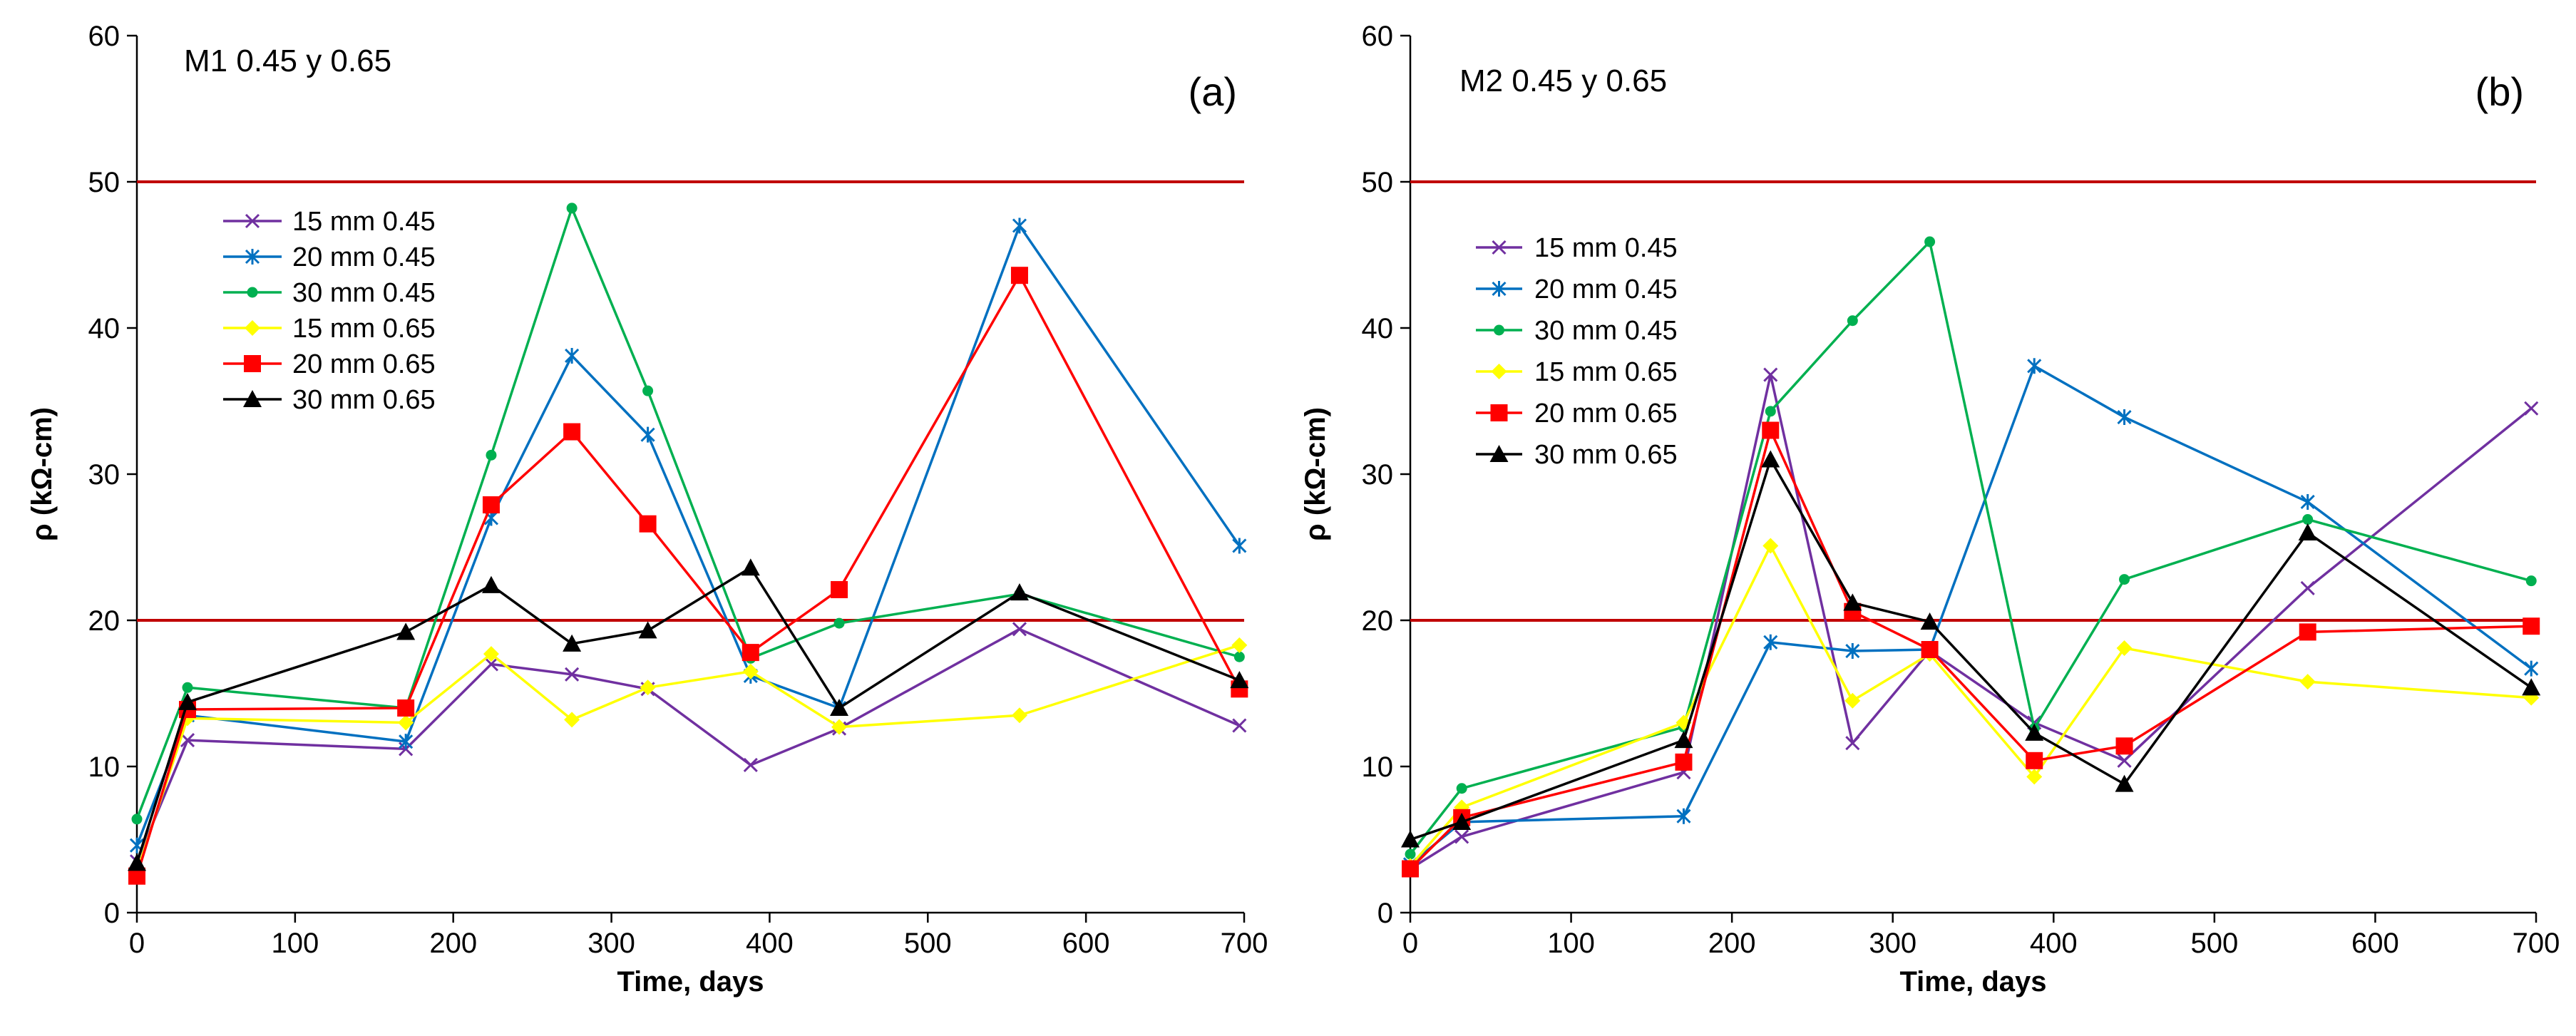 The image size is (2576, 1036). I want to click on y-tick-label: 50, so click(104, 182).